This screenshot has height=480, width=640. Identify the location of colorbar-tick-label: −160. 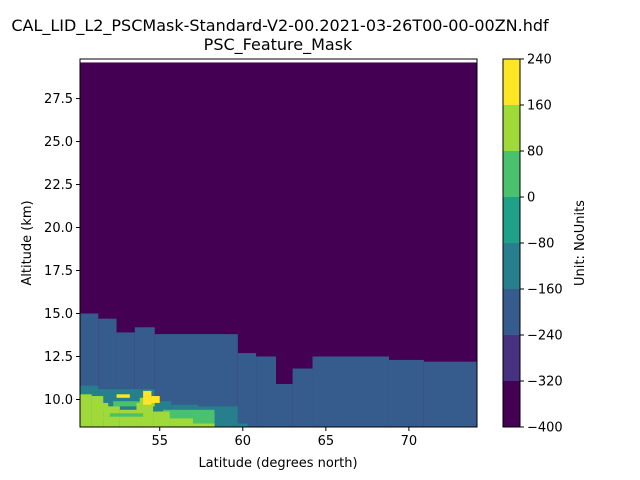
(545, 290).